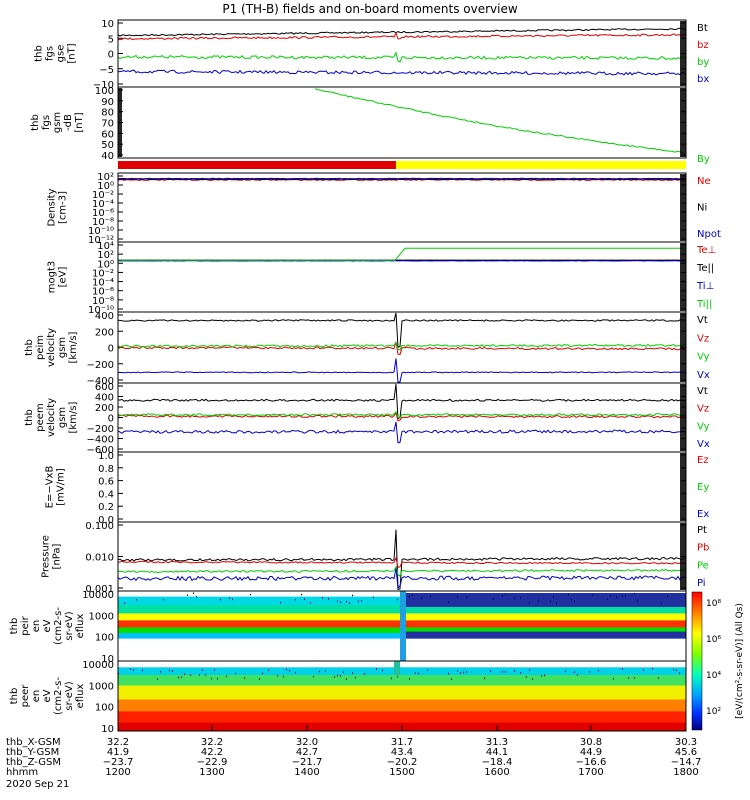 This screenshot has height=800, width=750. I want to click on status-bar-yellow, so click(541, 165).